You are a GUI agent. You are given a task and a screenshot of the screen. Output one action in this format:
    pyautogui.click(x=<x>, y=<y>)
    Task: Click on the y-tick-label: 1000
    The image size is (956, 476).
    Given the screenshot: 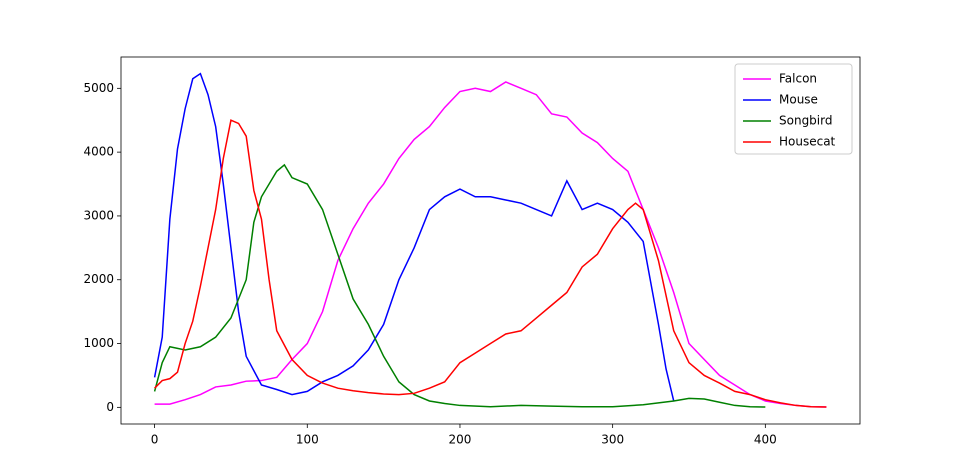 What is the action you would take?
    pyautogui.click(x=98, y=343)
    